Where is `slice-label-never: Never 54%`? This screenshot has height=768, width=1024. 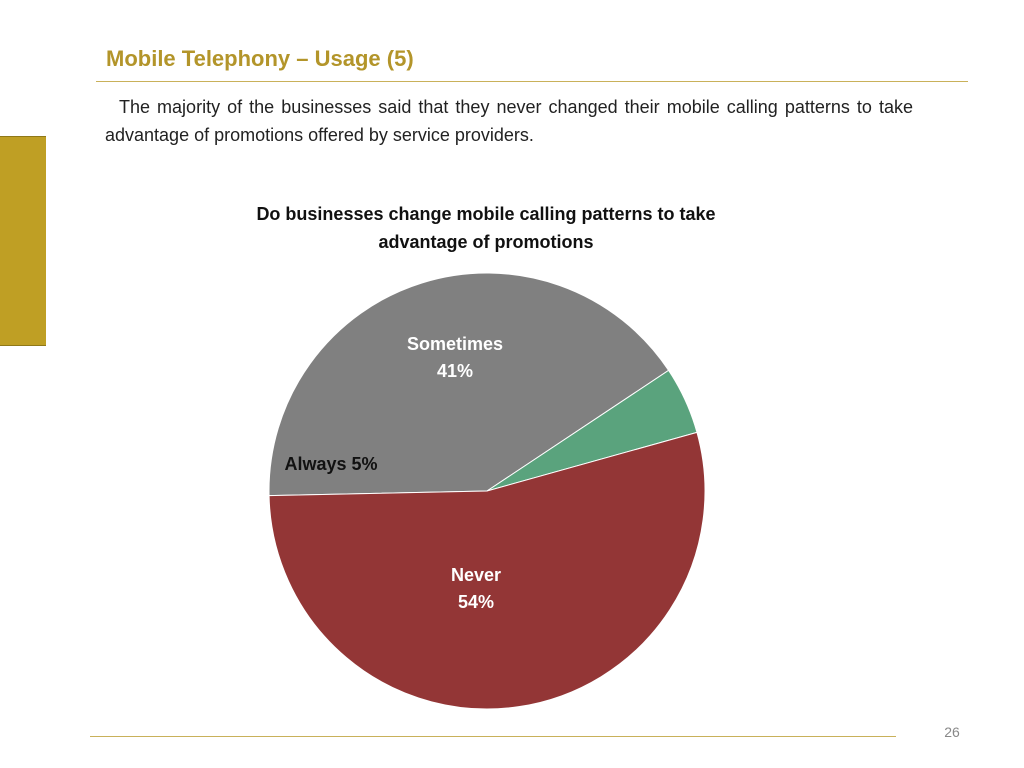 slice-label-never: Never 54% is located at coordinates (476, 588).